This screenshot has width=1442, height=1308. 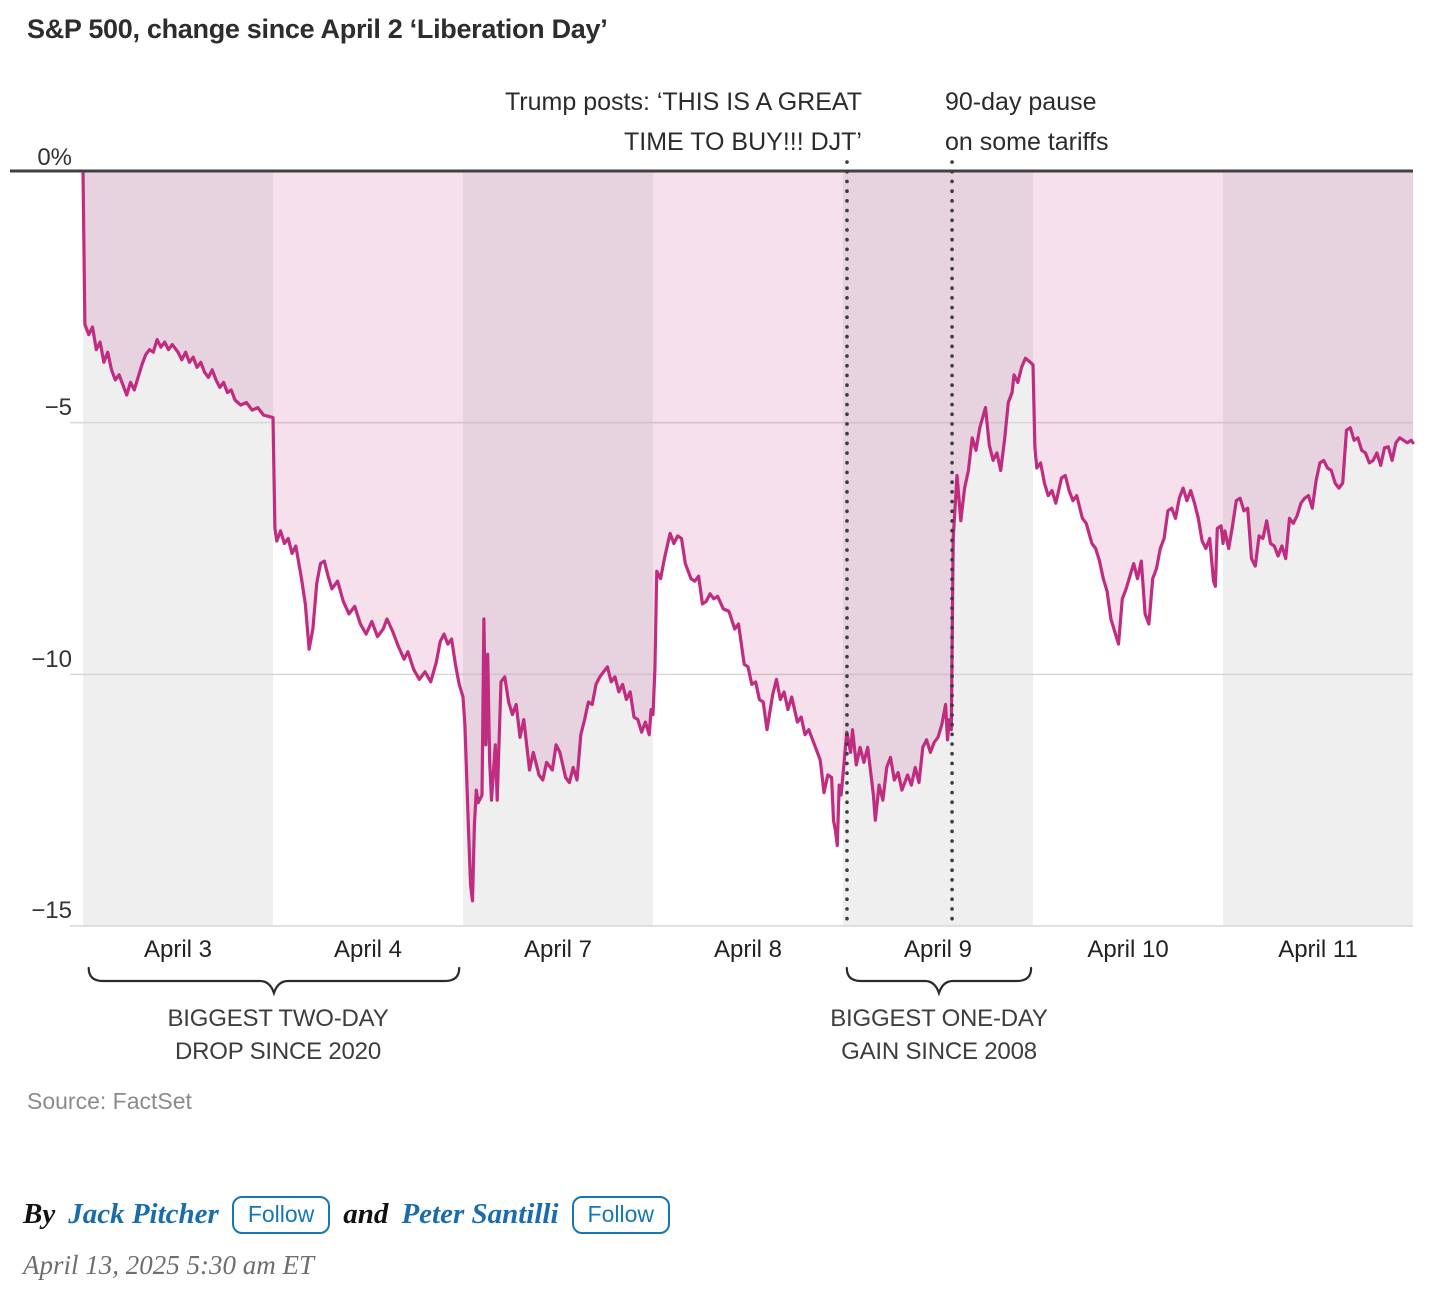 What do you see at coordinates (558, 949) in the screenshot?
I see `x-label-april-7: April 7` at bounding box center [558, 949].